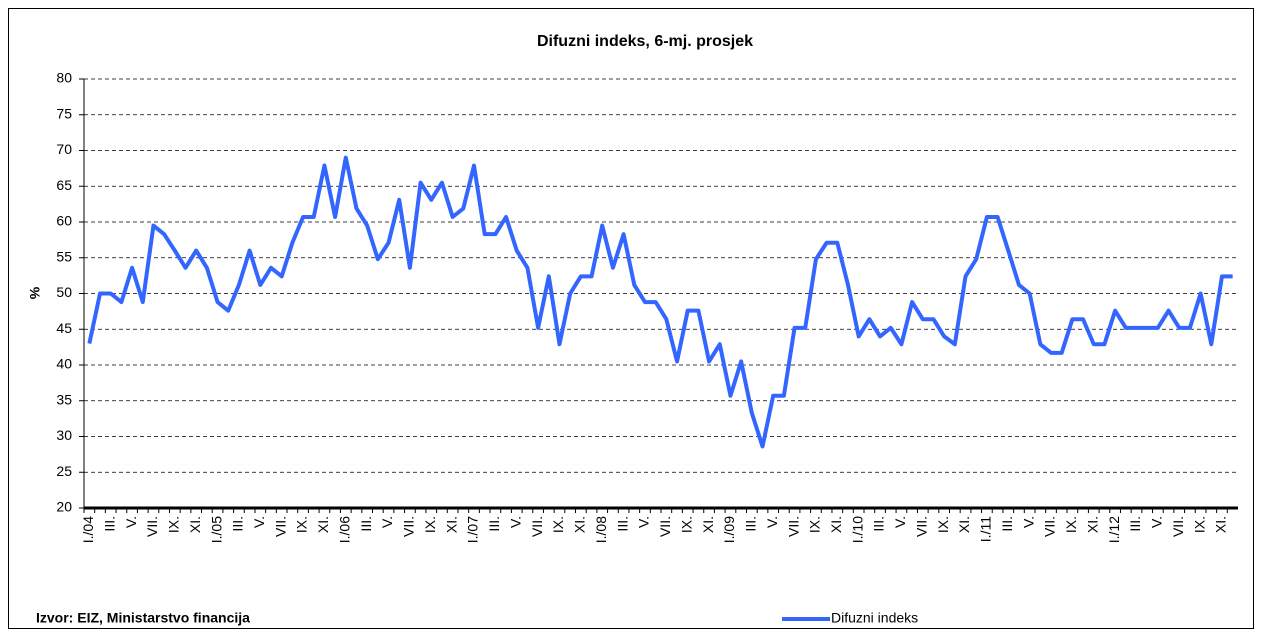 The height and width of the screenshot is (637, 1262). What do you see at coordinates (473, 529) in the screenshot?
I see `x-tick-label: I./07` at bounding box center [473, 529].